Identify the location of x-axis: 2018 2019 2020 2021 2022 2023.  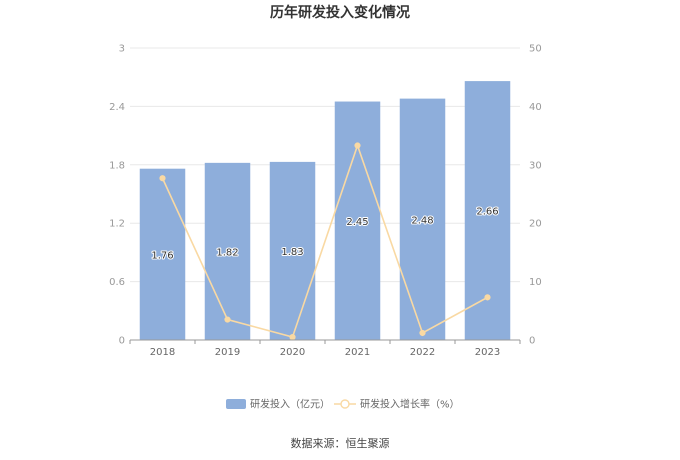
(325, 348).